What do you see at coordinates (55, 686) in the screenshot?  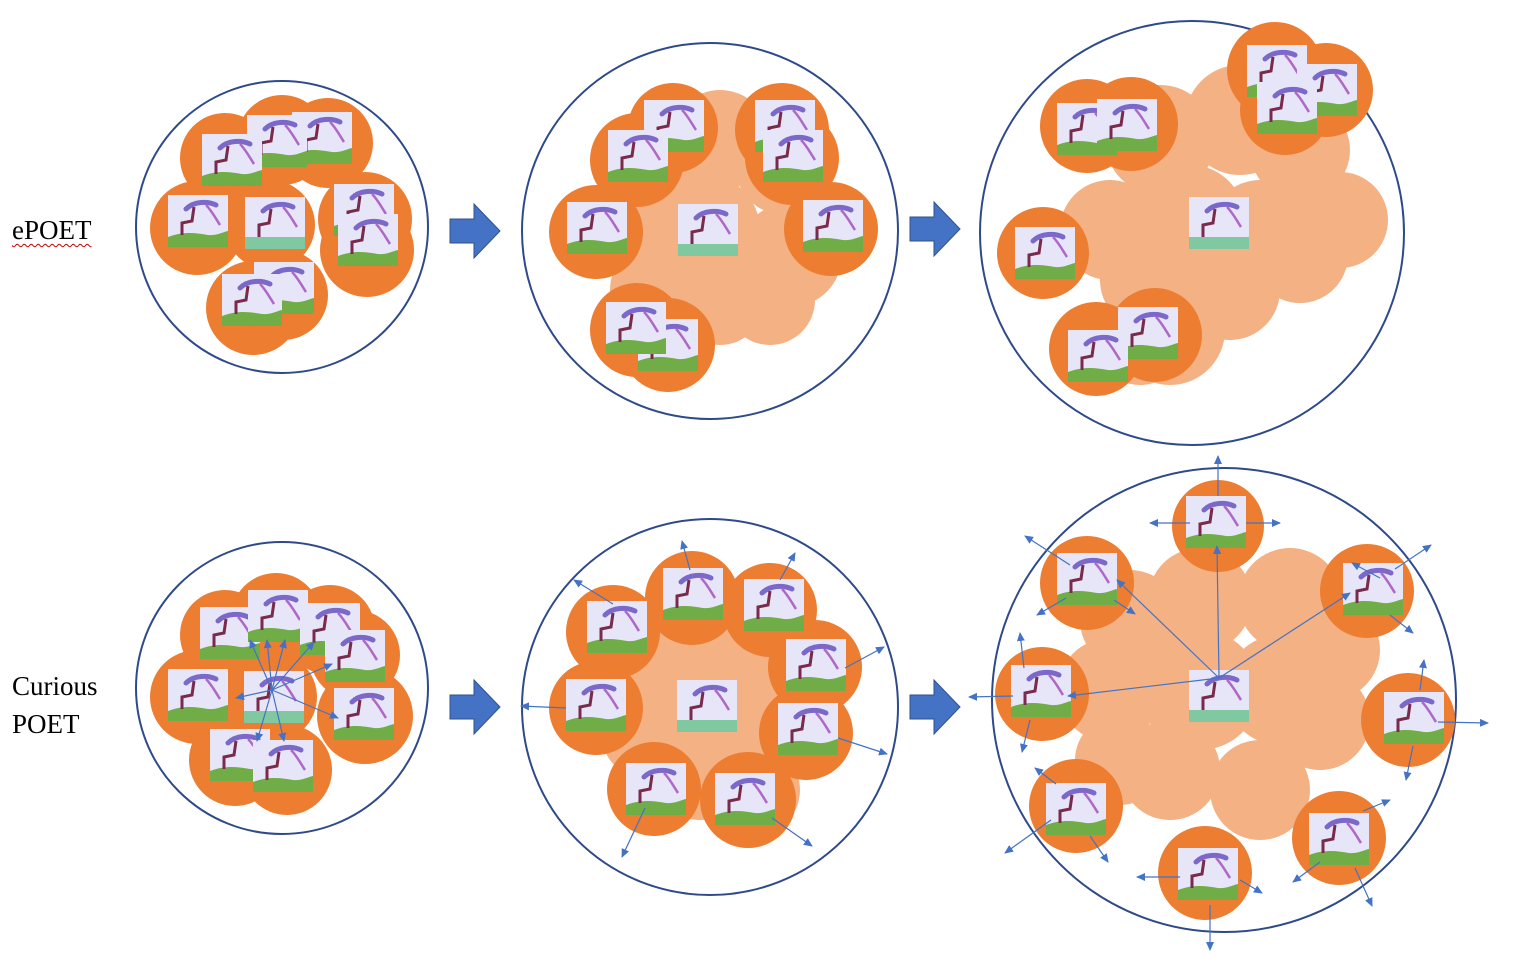 I see `row-label-line-1: Curious` at bounding box center [55, 686].